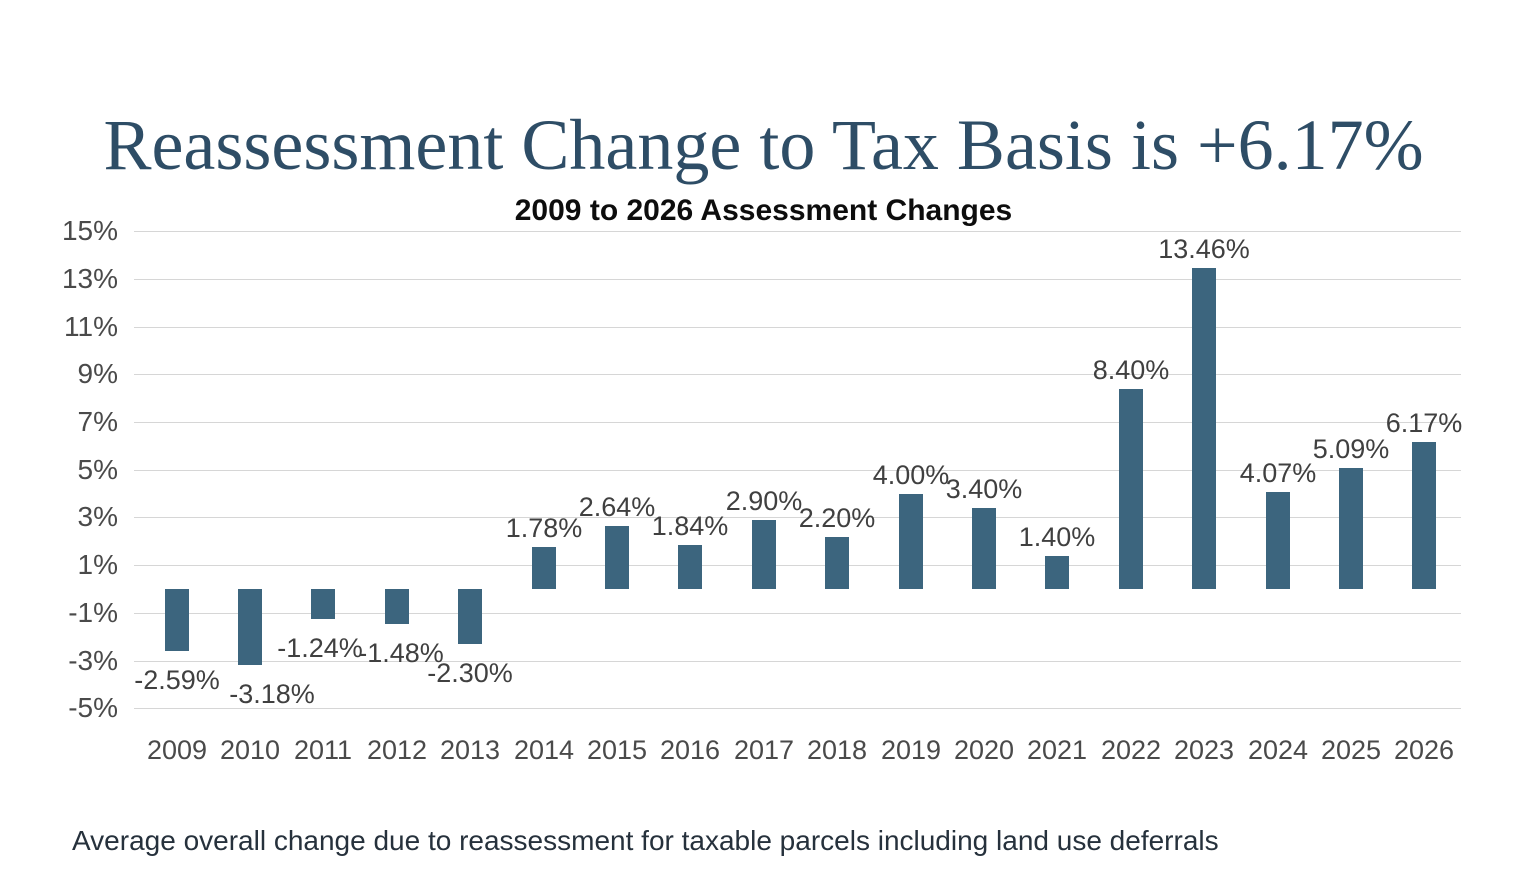  Describe the element at coordinates (470, 673) in the screenshot. I see `bar-value-label: -2.30%` at that location.